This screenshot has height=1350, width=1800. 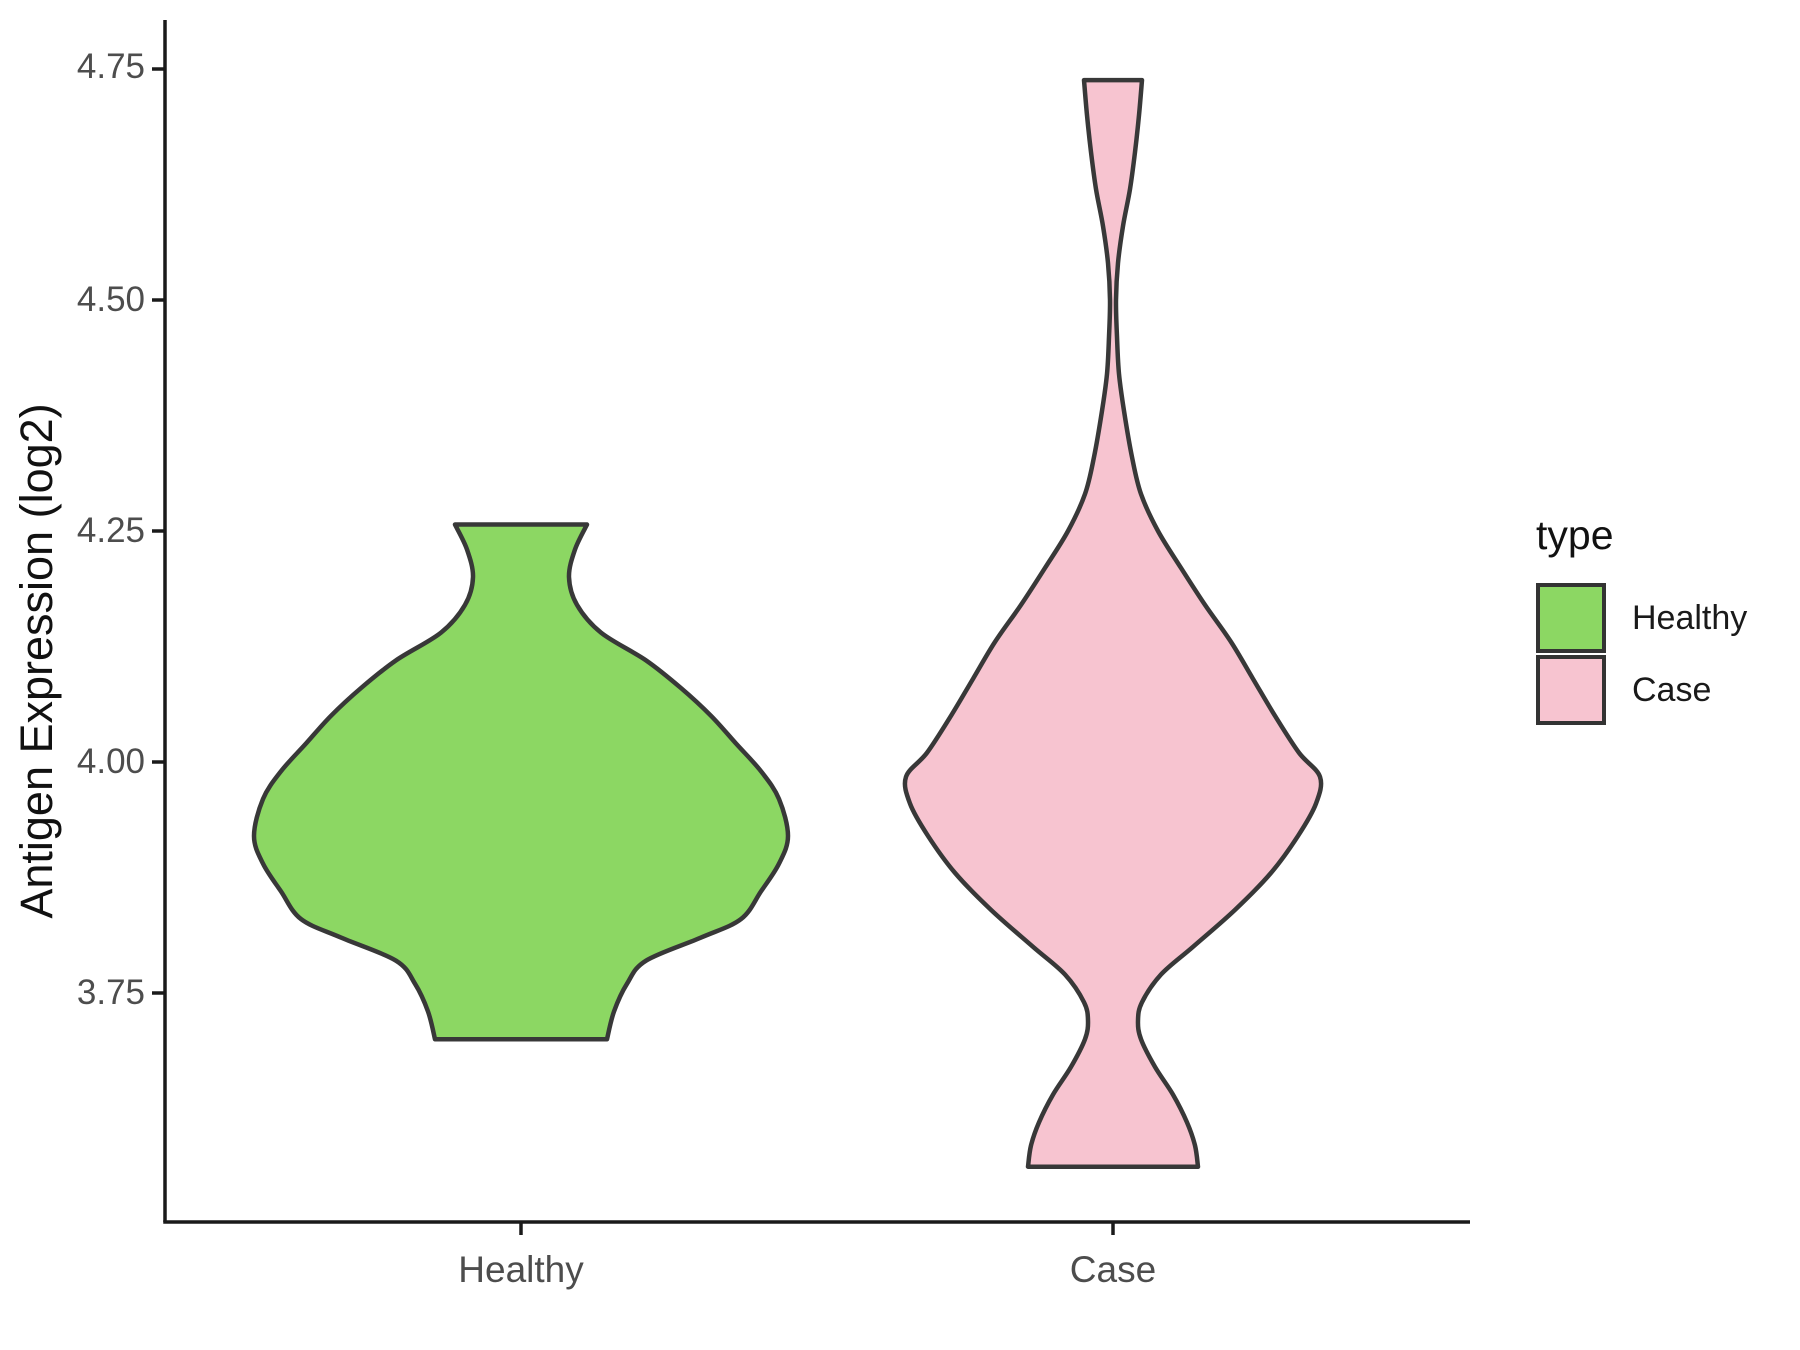 What do you see at coordinates (1672, 690) in the screenshot?
I see `legend-label-case: Case` at bounding box center [1672, 690].